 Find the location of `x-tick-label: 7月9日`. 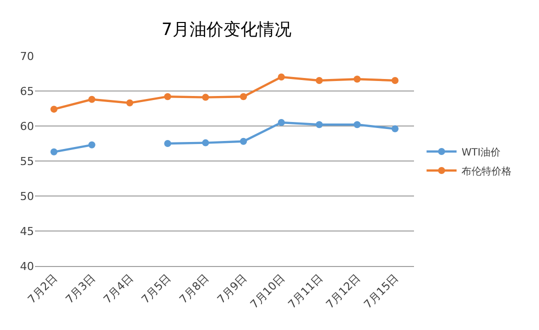

x-tick-label: 7月9日 is located at coordinates (232, 289).